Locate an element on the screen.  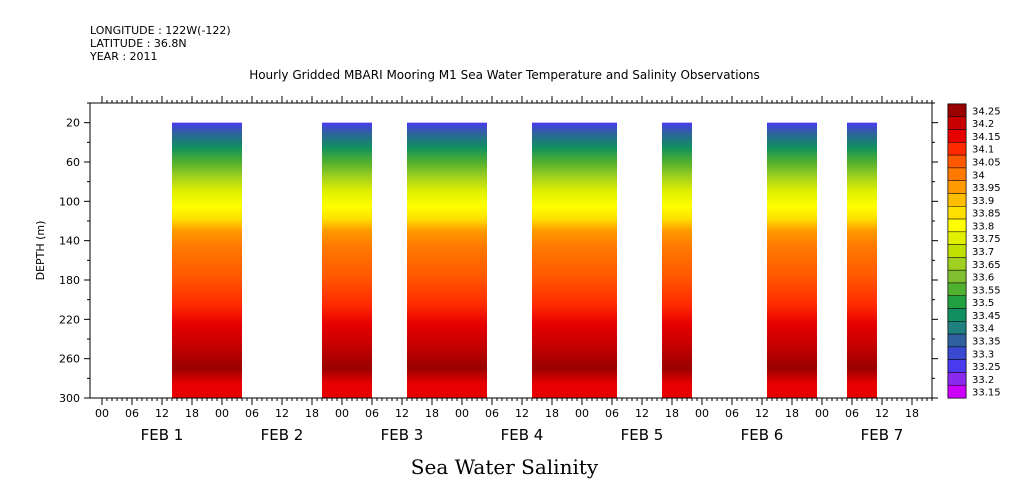
colorbar-label-1: 34.2 is located at coordinates (983, 124).